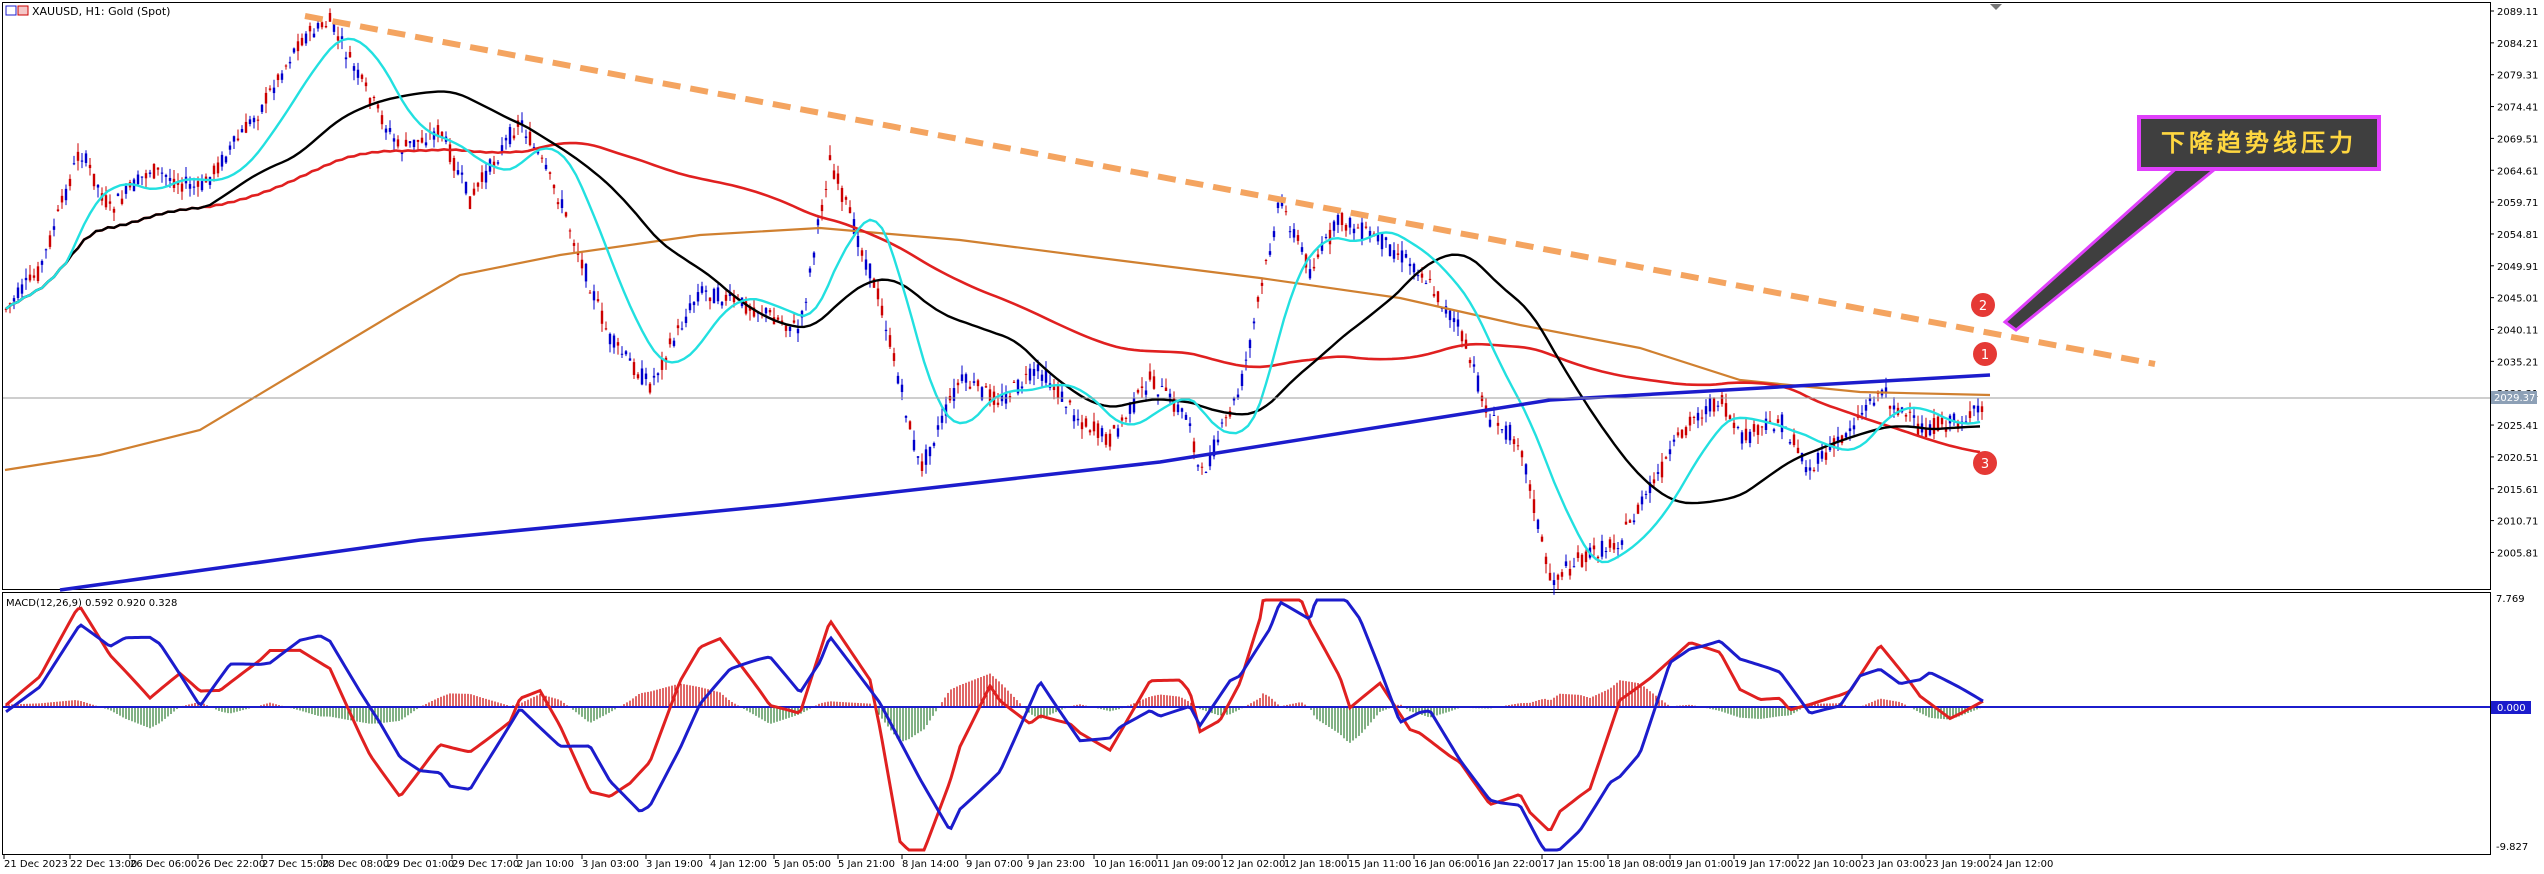 Image resolution: width=2544 pixels, height=874 pixels. What do you see at coordinates (231, 864) in the screenshot?
I see `time-tick-label: 26 Dec 22:00` at bounding box center [231, 864].